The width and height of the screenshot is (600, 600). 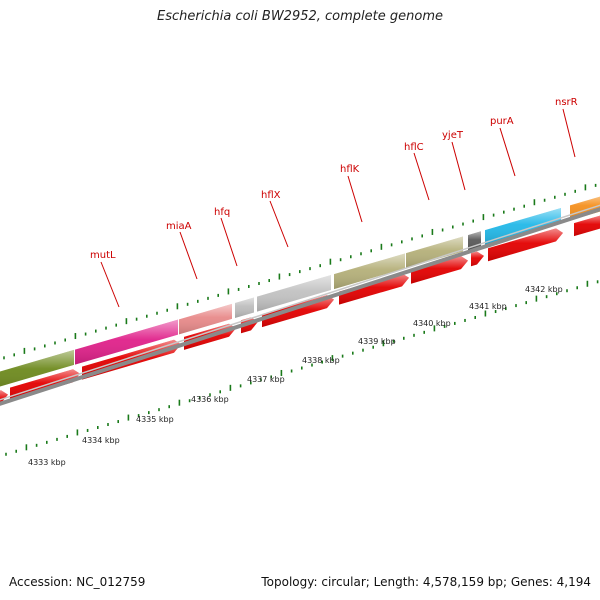 What do you see at coordinates (77, 582) in the screenshot?
I see `accession-label: Accession: NC_012759` at bounding box center [77, 582].